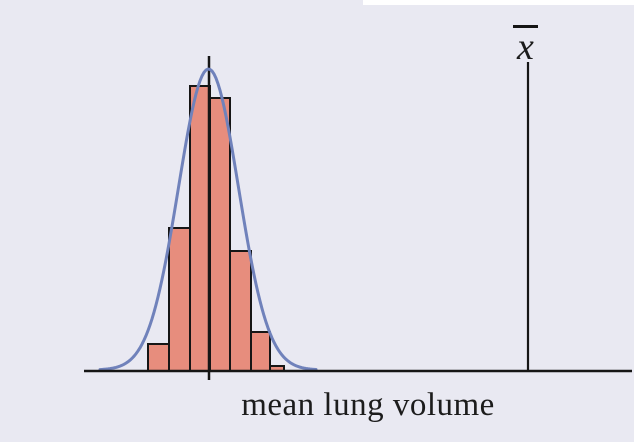  I want to click on xbar-label: x, so click(525, 47).